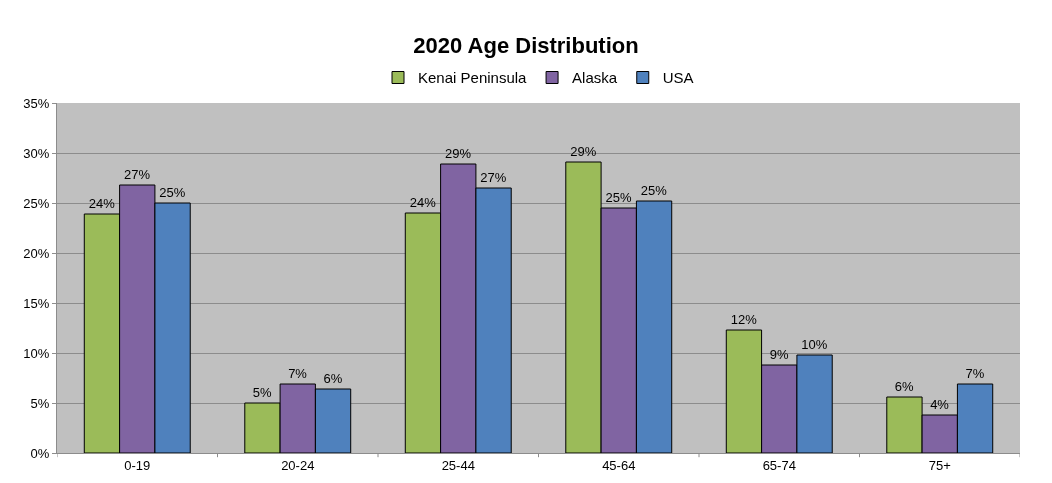 The width and height of the screenshot is (1052, 483). I want to click on legend-label: USA, so click(678, 78).